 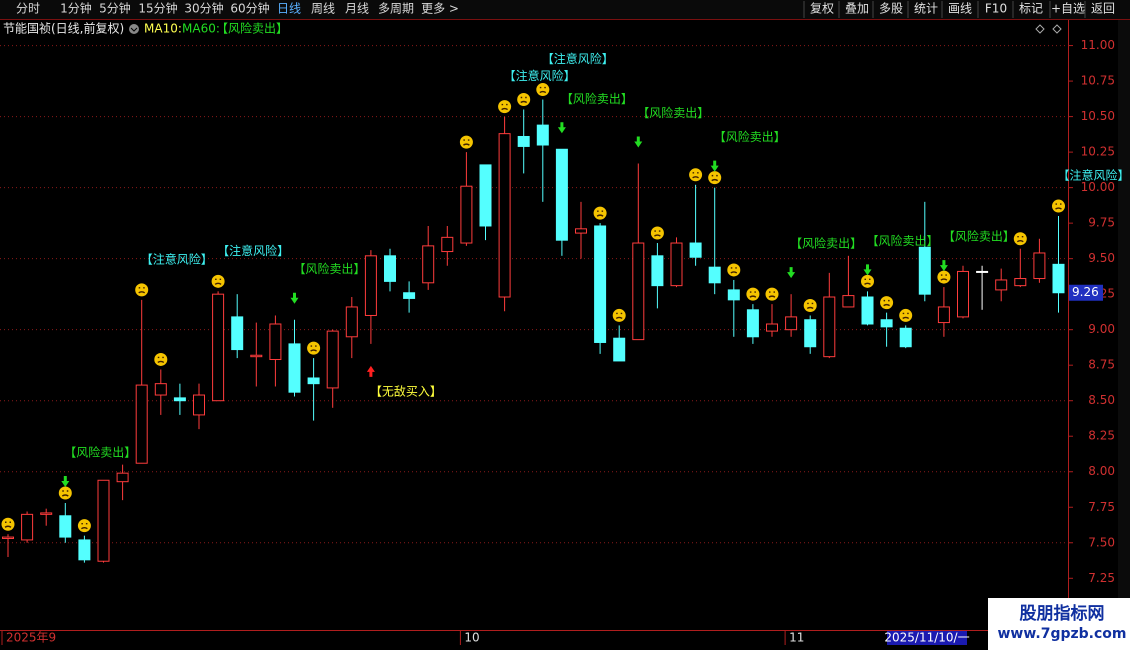 I want to click on y-tick-label: 8.75, so click(x=1101, y=365).